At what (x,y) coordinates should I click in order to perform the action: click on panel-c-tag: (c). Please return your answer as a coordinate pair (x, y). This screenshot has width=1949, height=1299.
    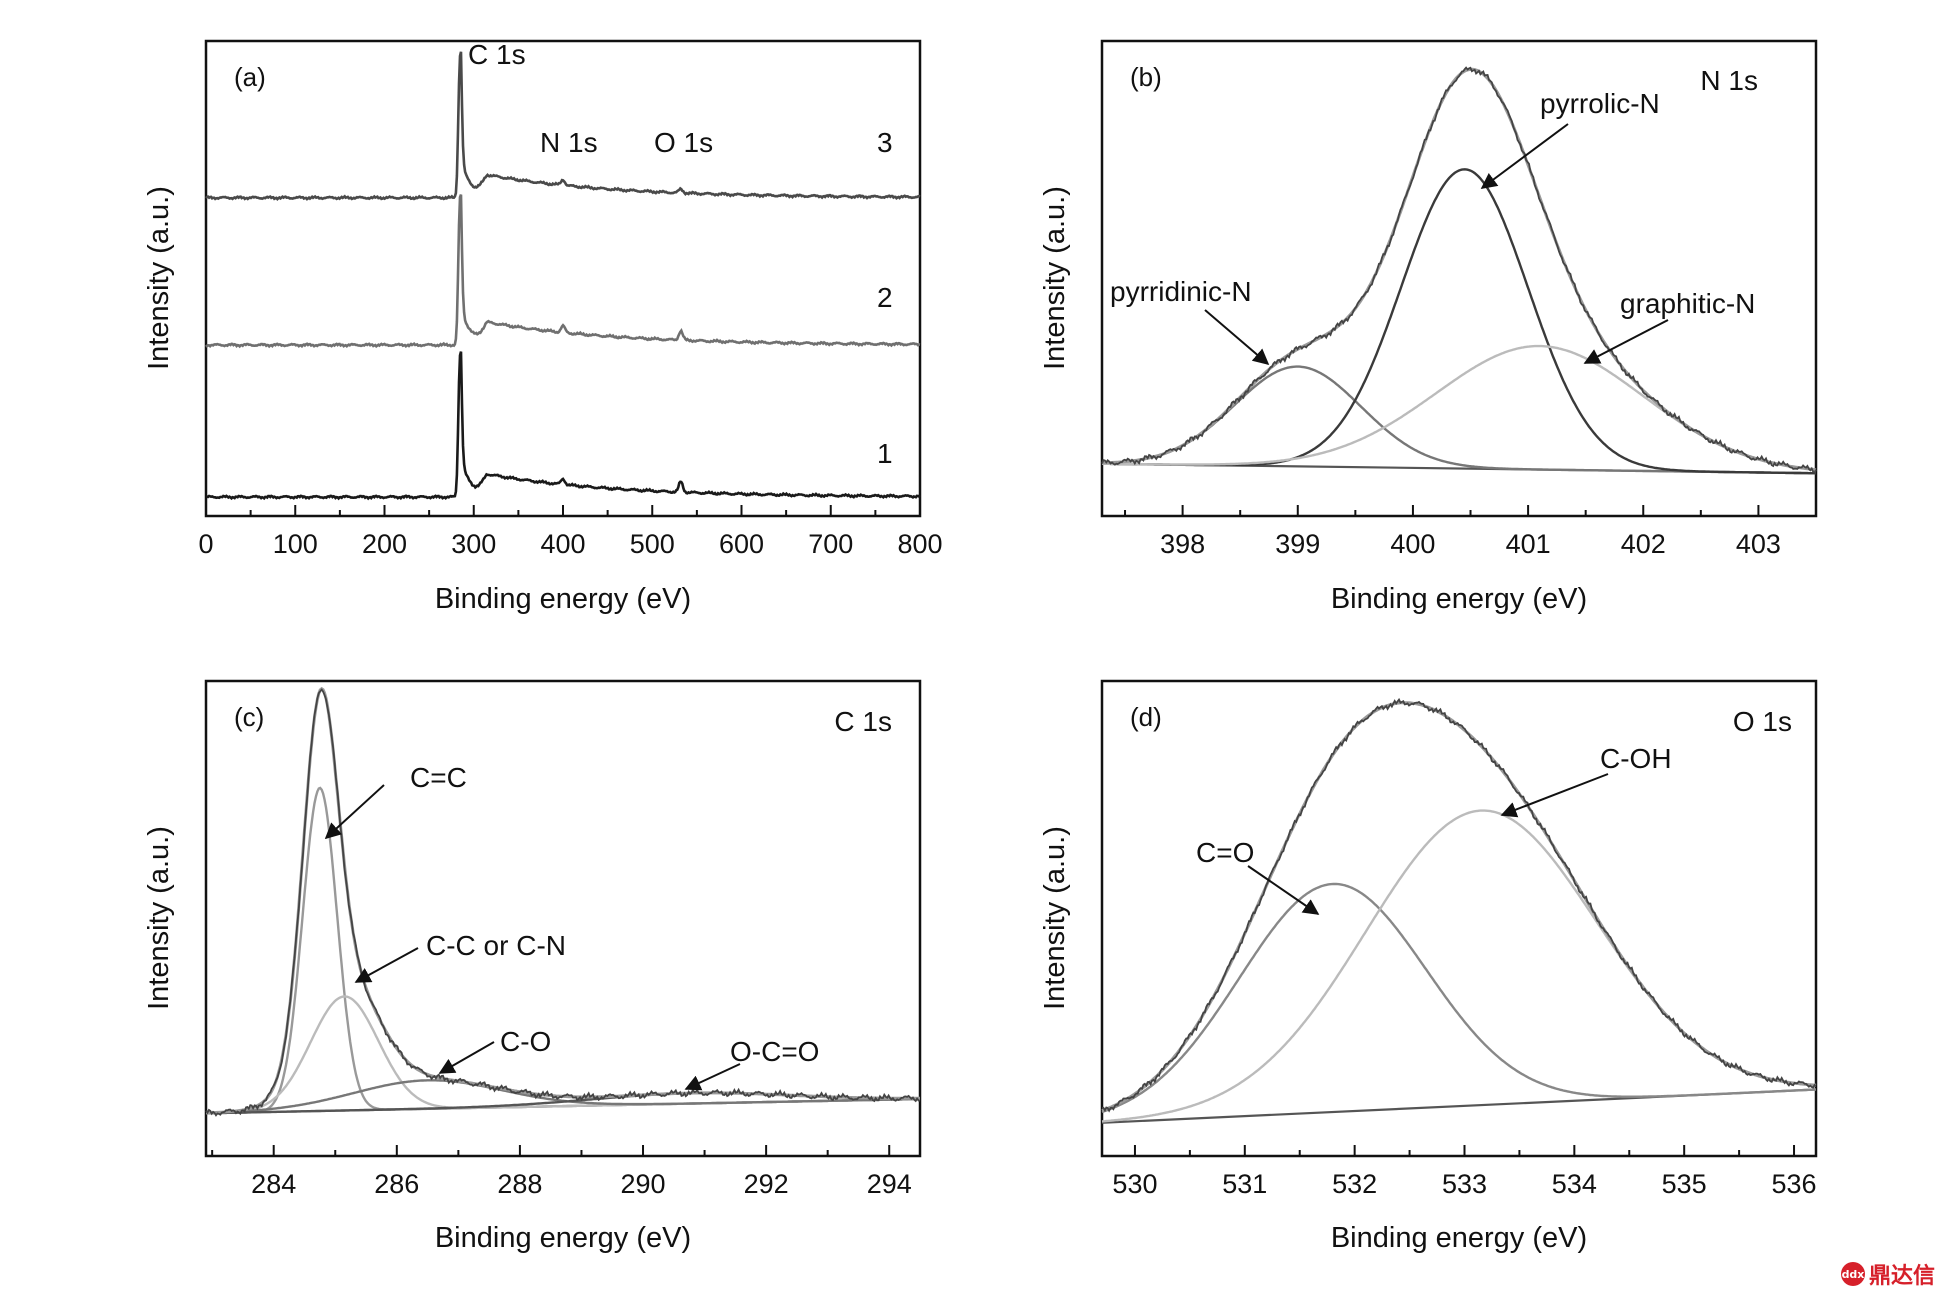
    Looking at the image, I should click on (249, 717).